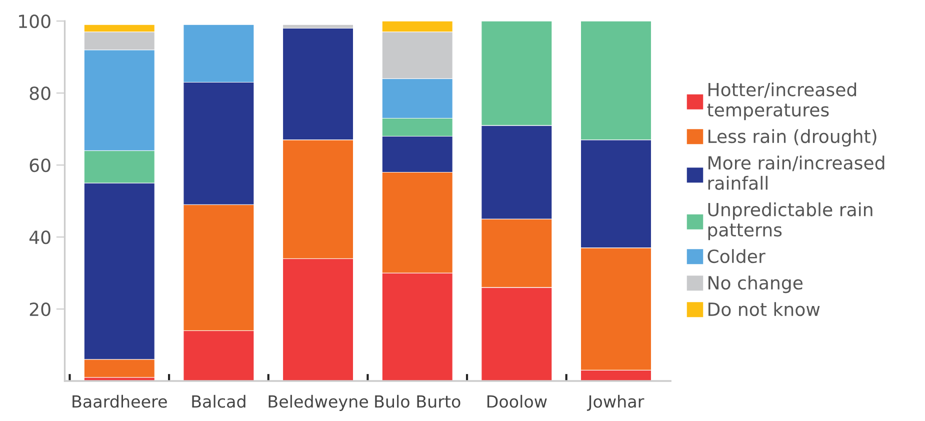  I want to click on y-tick-label: 80, so click(40, 93).